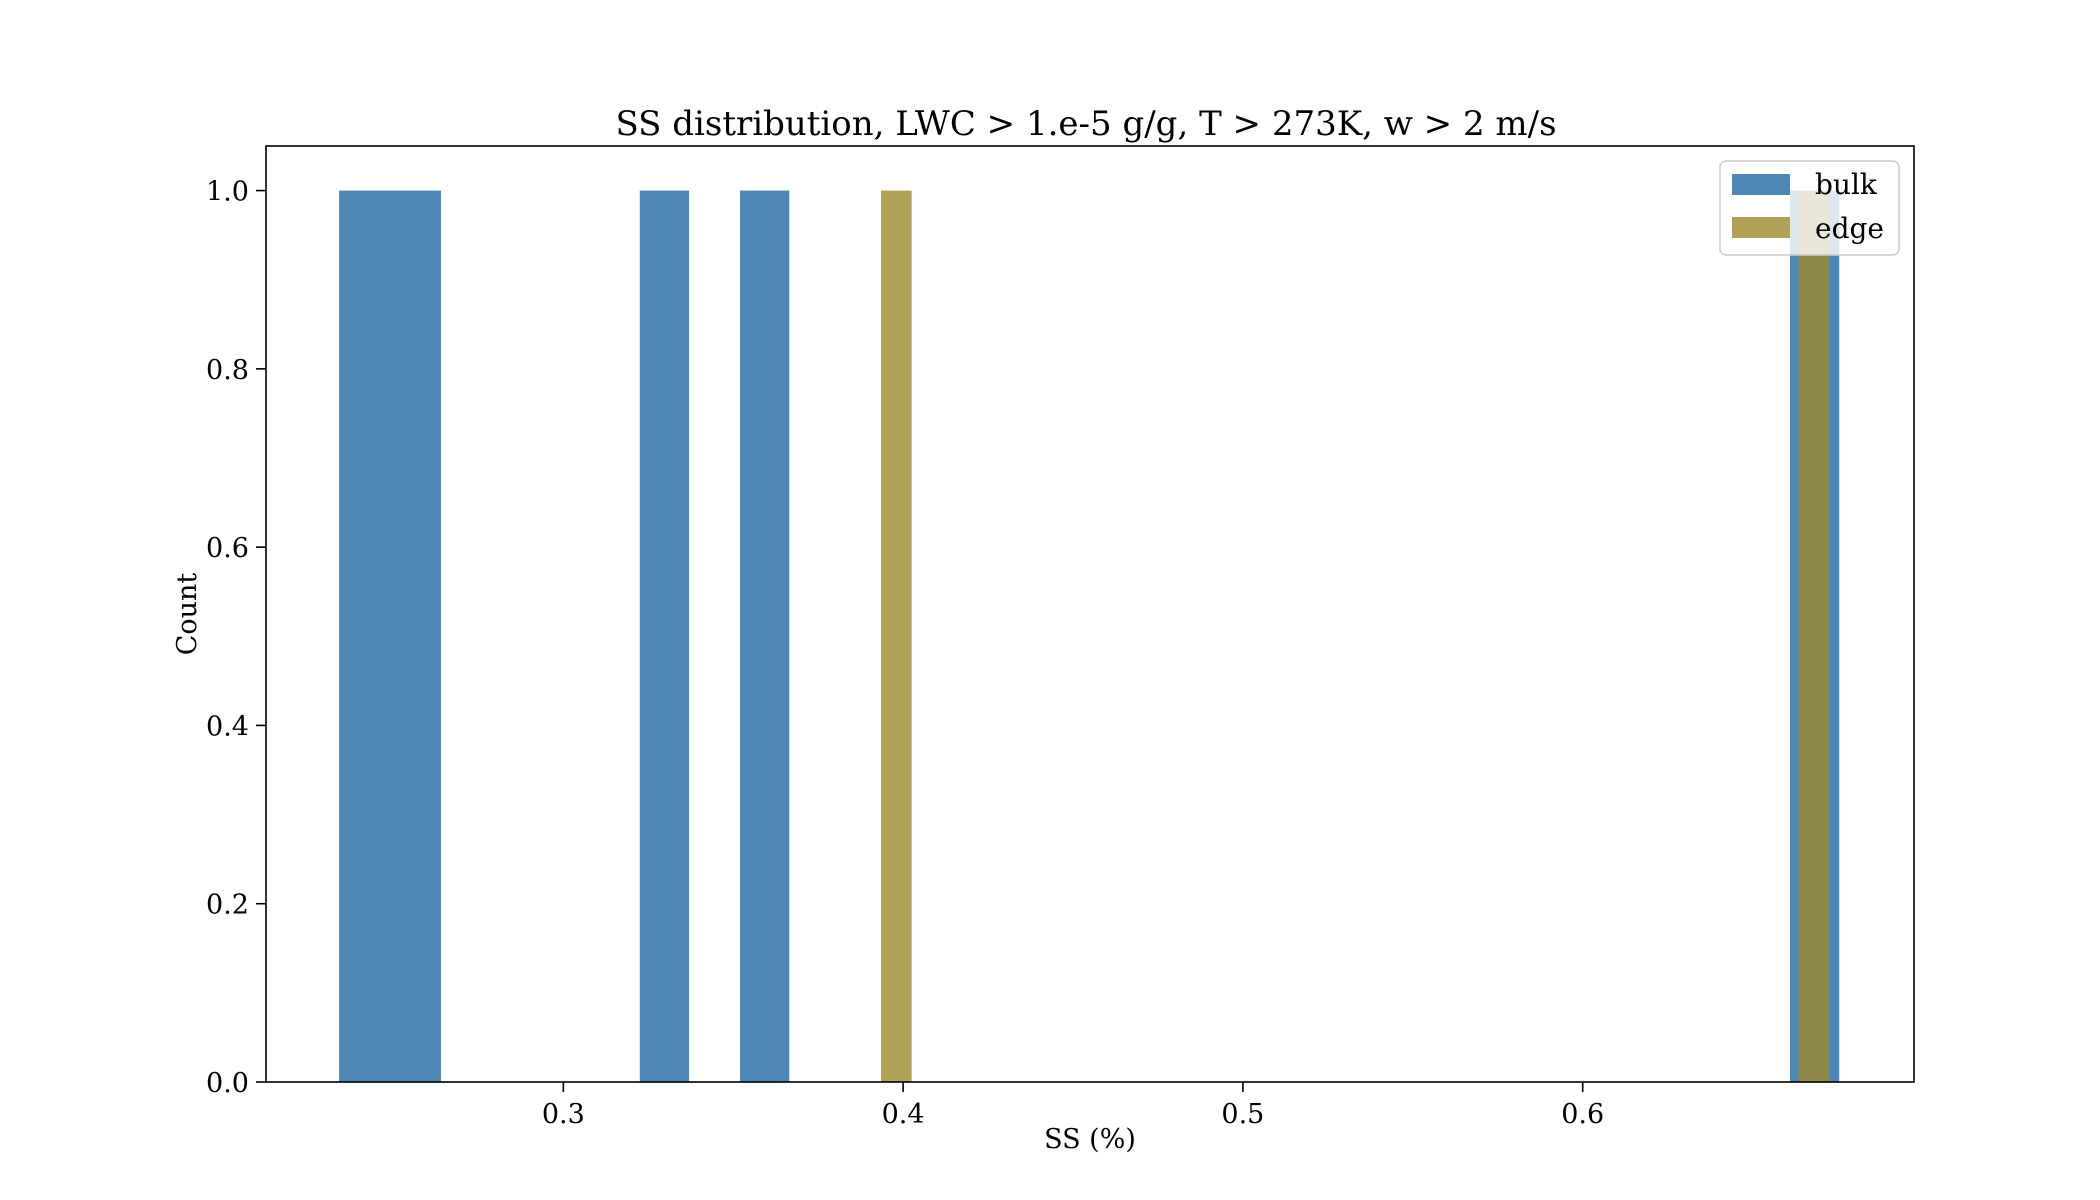 This screenshot has height=1200, width=2100. I want to click on y-tick-label: 0.4, so click(227, 726).